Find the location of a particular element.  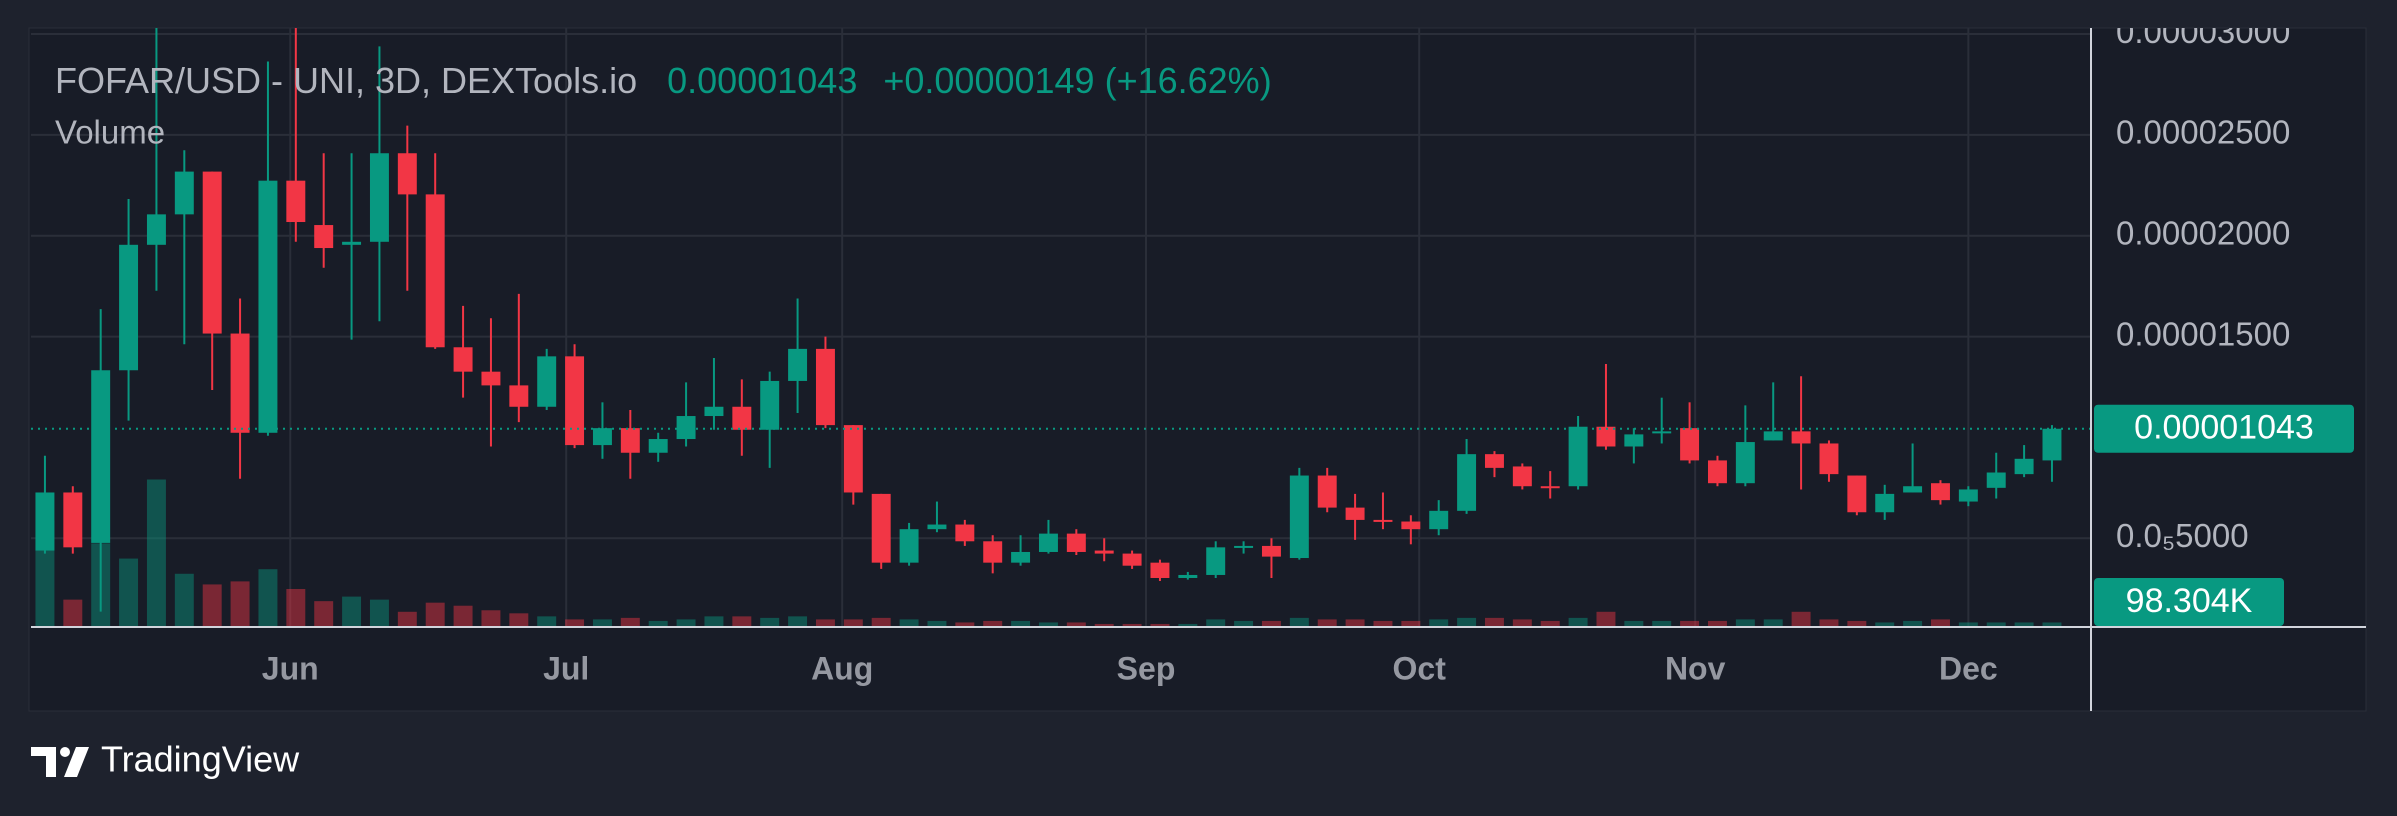

x-tick-label: Jun is located at coordinates (290, 668).